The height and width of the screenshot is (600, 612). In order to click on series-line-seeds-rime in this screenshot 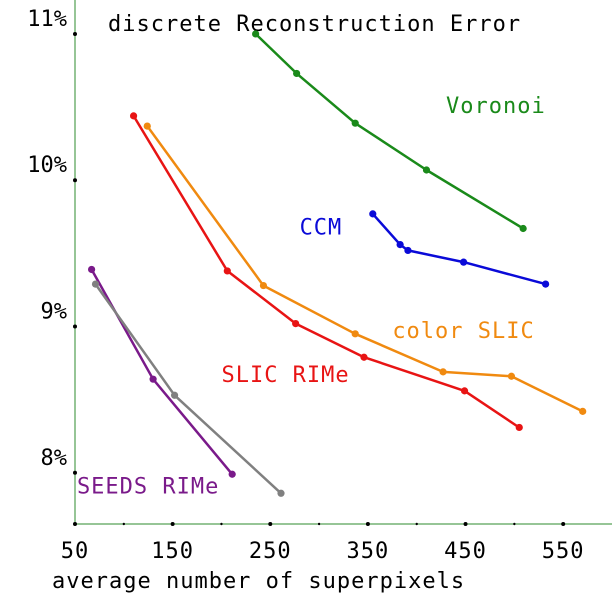, I will do `click(162, 372)`.